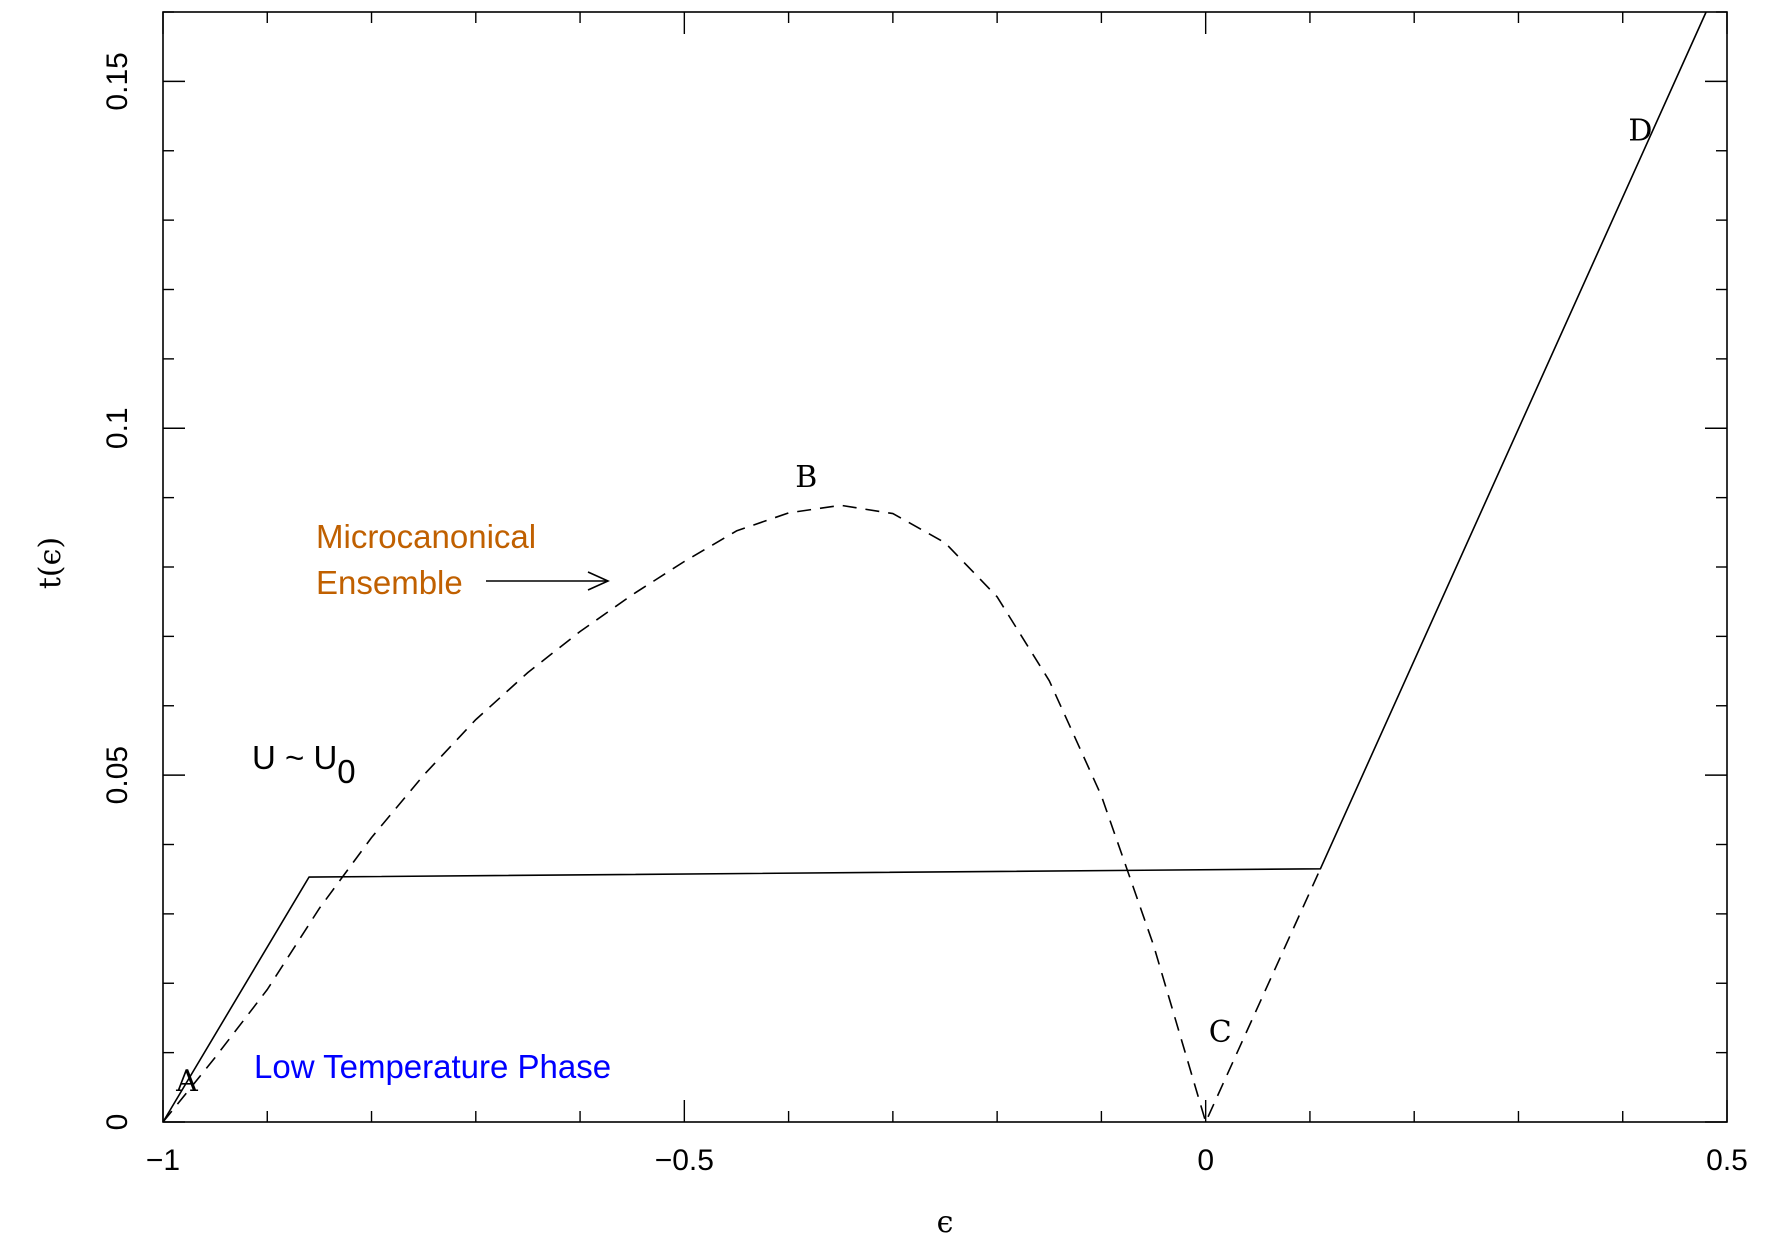  I want to click on u-approx-u0-label: U ~ U0, so click(304, 764).